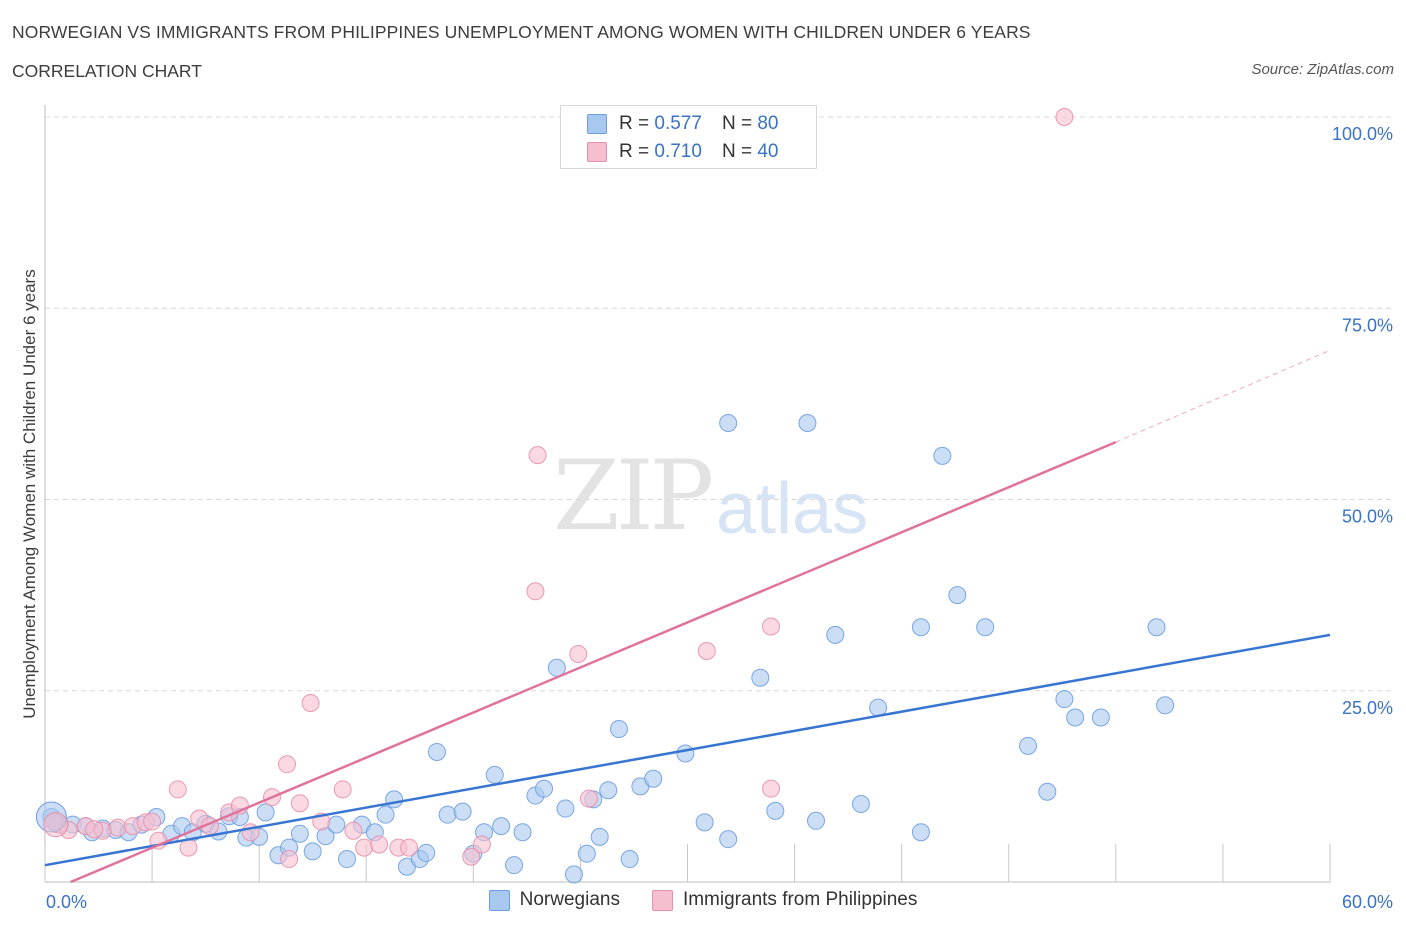  I want to click on legend-row-philippines: R = 0.710 N = 40, so click(682, 152).